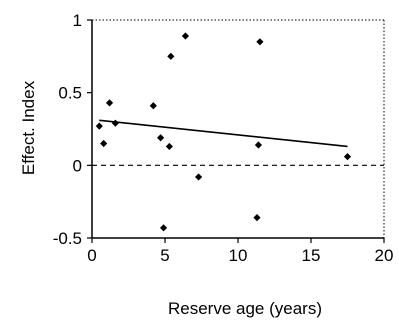 The image size is (399, 324). Describe the element at coordinates (164, 255) in the screenshot. I see `x-tick-label: 5` at that location.